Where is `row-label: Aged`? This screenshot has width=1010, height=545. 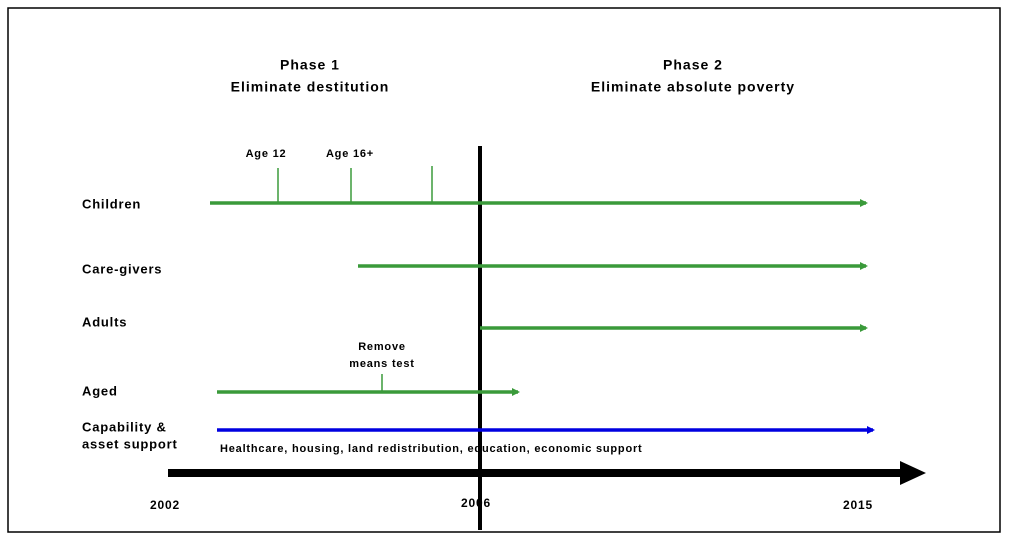
row-label: Aged is located at coordinates (100, 390).